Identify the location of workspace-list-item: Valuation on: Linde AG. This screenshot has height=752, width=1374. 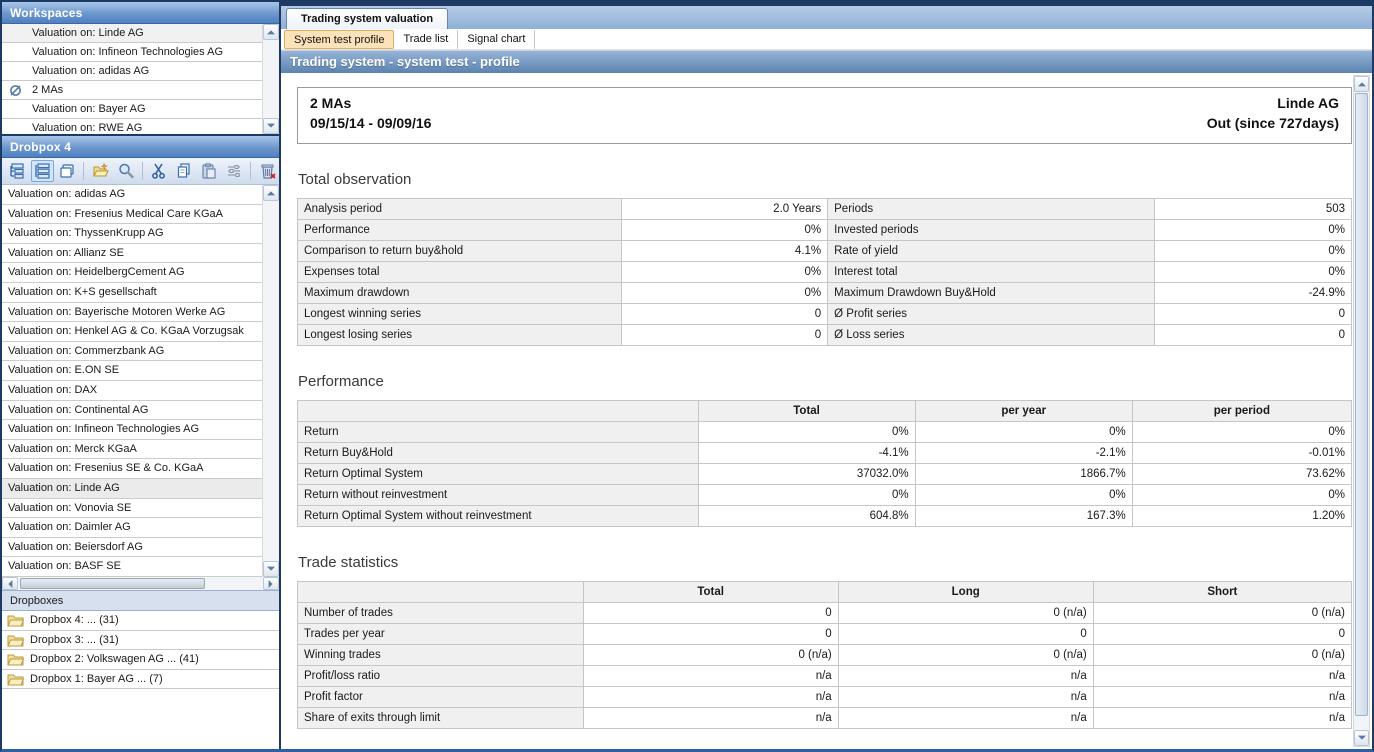
(132, 33).